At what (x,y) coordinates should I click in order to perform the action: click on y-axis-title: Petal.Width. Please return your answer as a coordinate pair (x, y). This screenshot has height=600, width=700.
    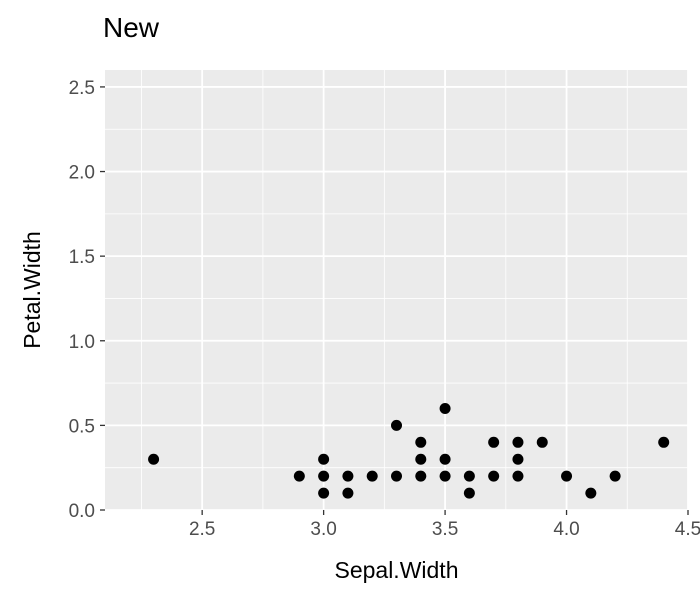
    Looking at the image, I should click on (32, 290).